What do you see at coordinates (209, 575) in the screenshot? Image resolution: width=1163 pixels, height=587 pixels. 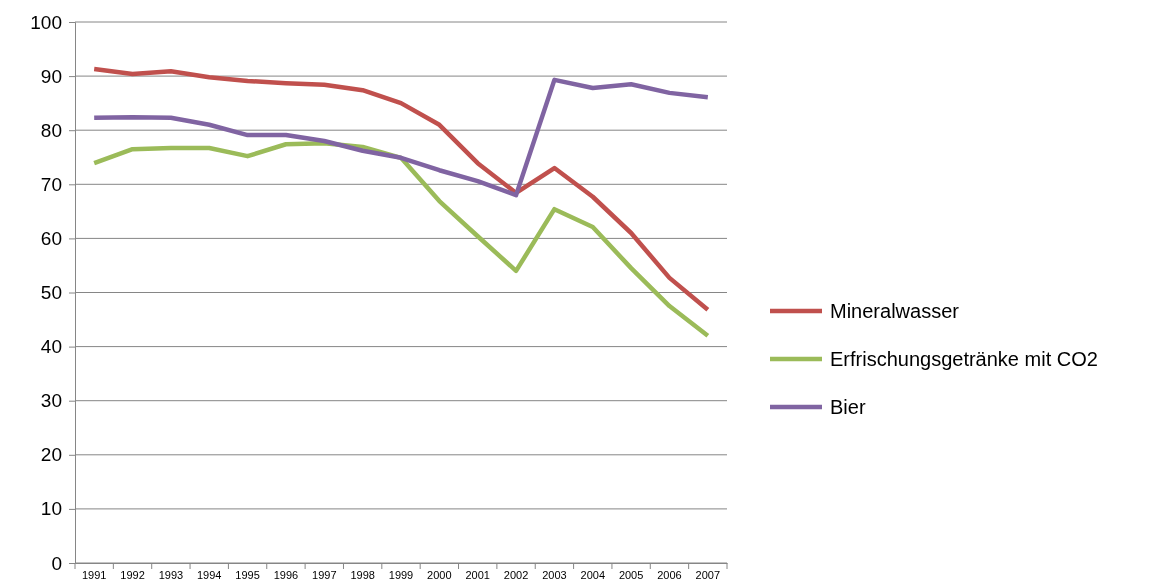 I see `x-tick-label: 1994` at bounding box center [209, 575].